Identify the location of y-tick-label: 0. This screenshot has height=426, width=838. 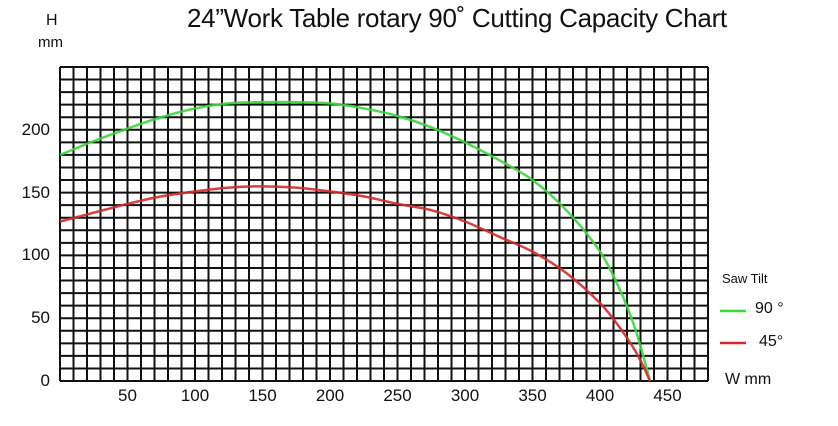
(45, 380).